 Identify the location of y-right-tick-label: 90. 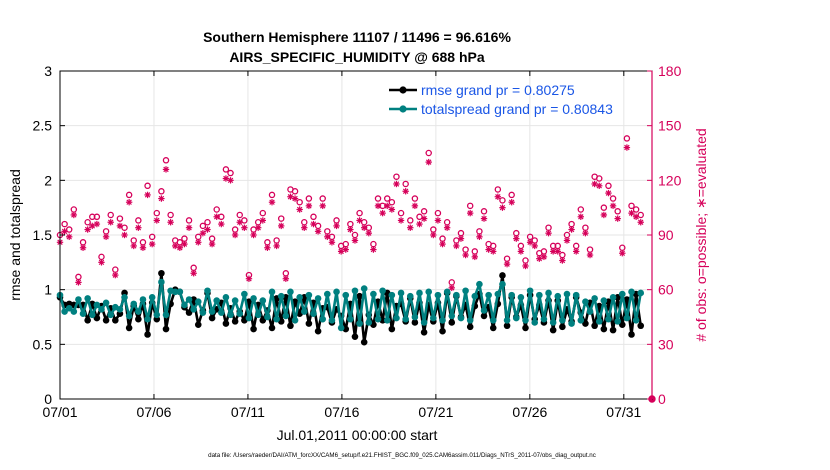
(666, 235).